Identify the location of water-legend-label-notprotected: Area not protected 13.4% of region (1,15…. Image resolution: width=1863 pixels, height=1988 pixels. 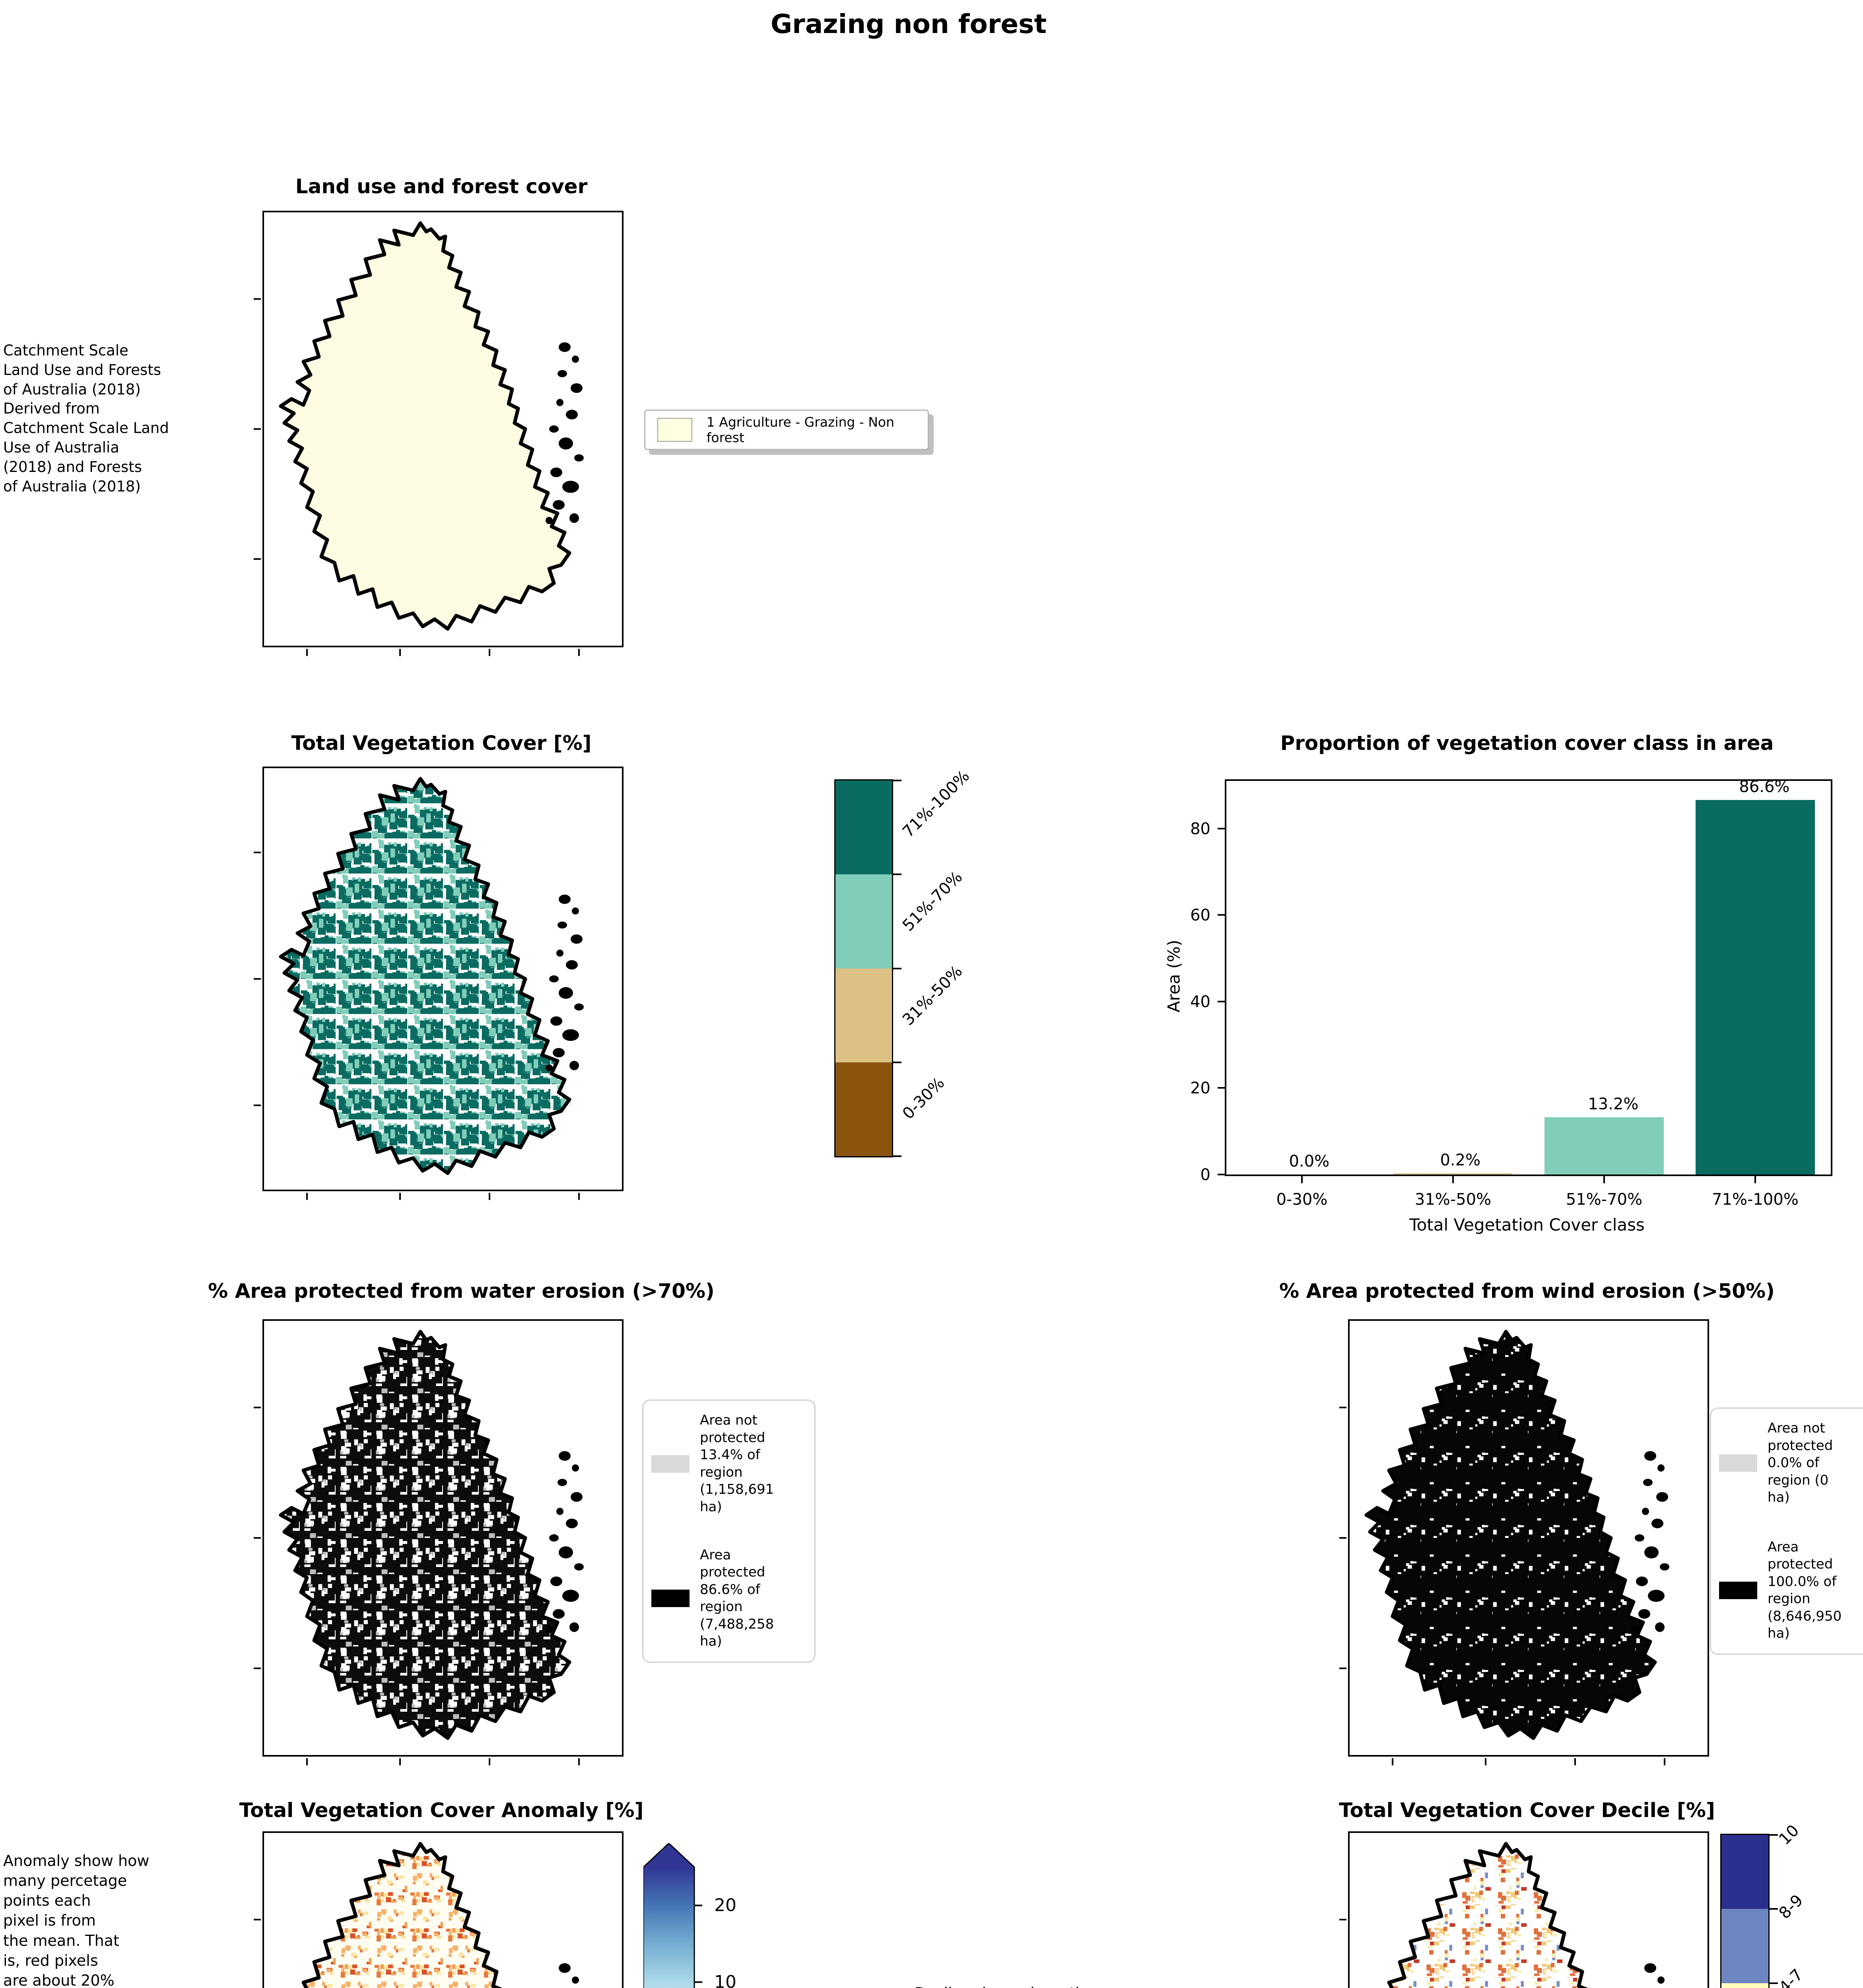
(737, 1463).